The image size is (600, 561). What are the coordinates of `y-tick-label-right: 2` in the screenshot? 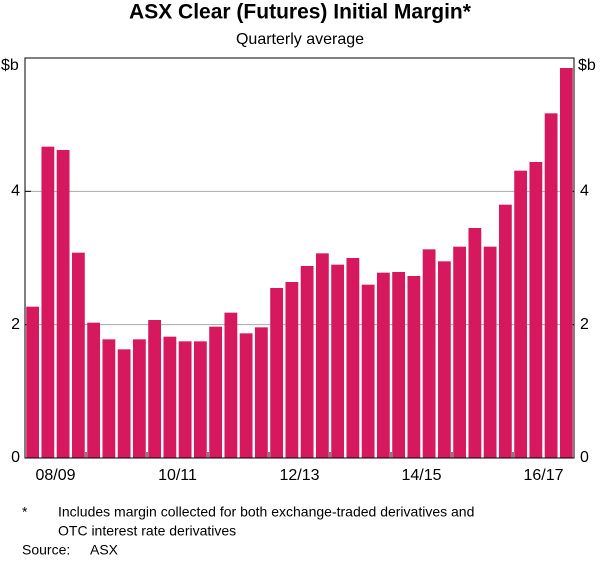 It's located at (584, 324).